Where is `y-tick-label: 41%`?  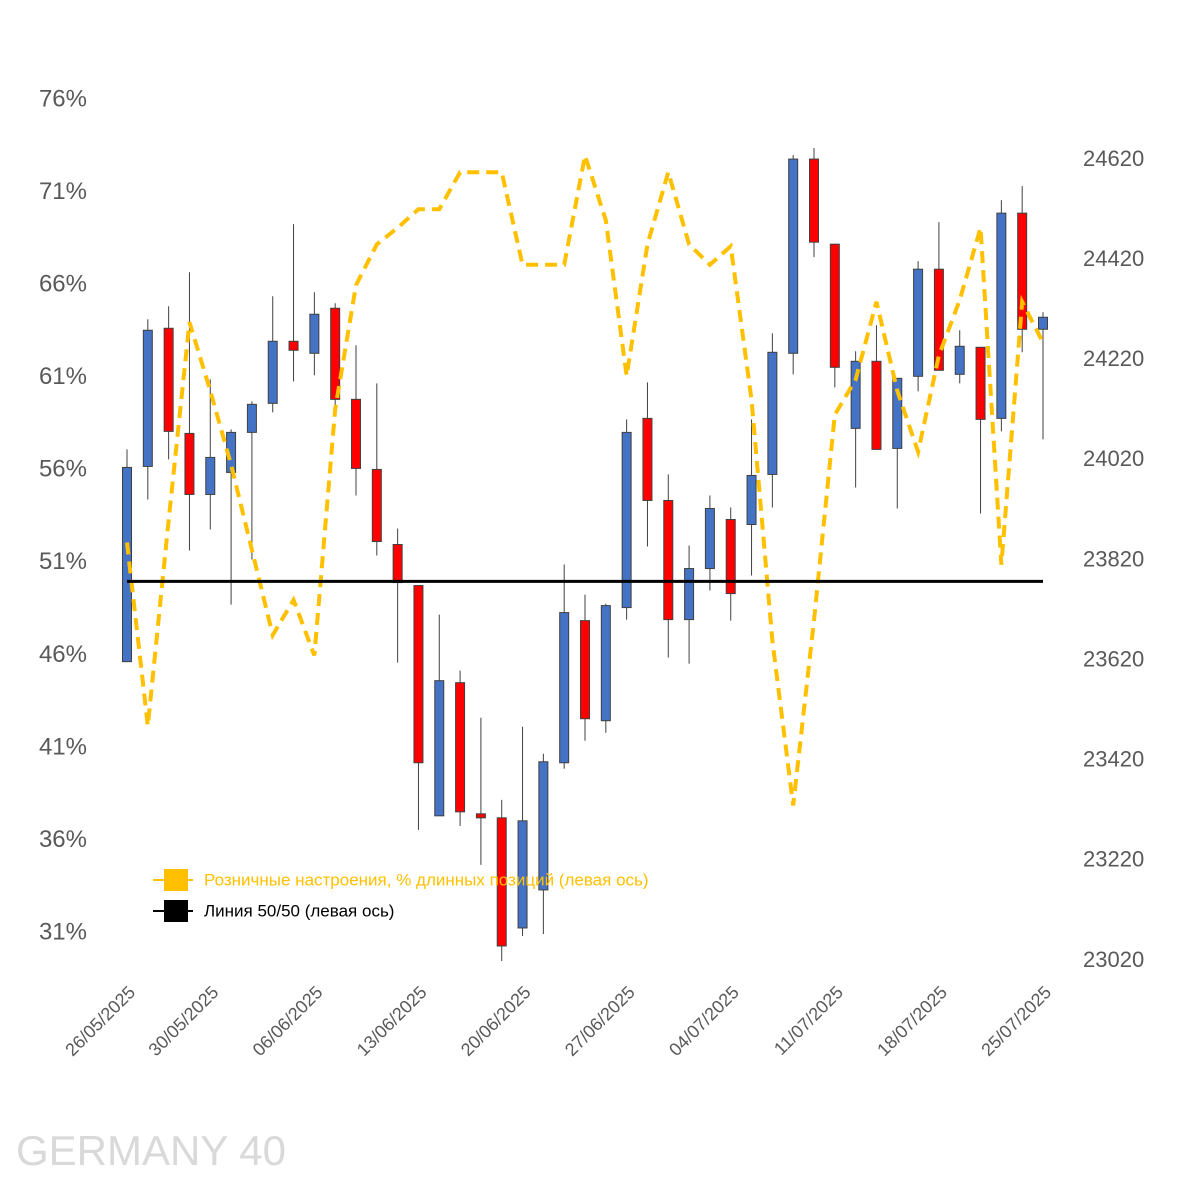
y-tick-label: 41% is located at coordinates (63, 746).